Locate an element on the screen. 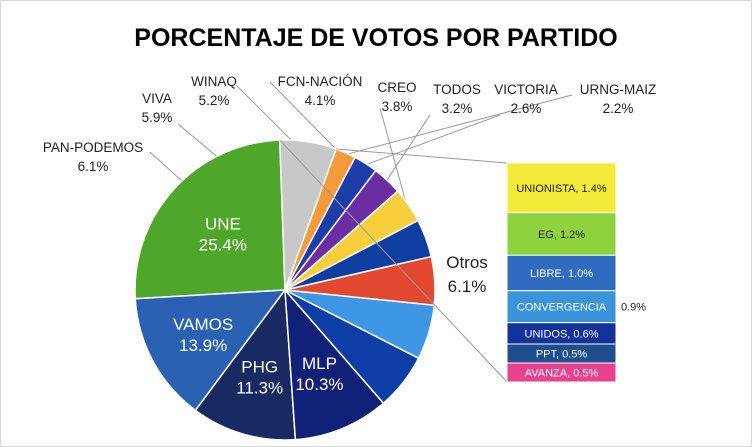 This screenshot has width=752, height=447. otros-segment-libre is located at coordinates (561, 273).